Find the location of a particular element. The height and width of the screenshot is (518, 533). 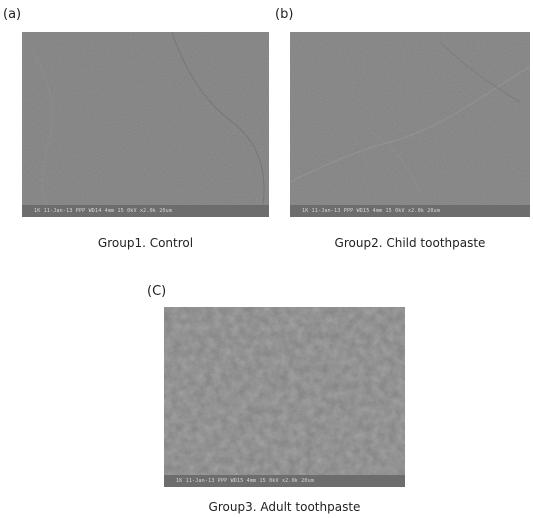

caption-group1: Group1. Control is located at coordinates (145, 243).